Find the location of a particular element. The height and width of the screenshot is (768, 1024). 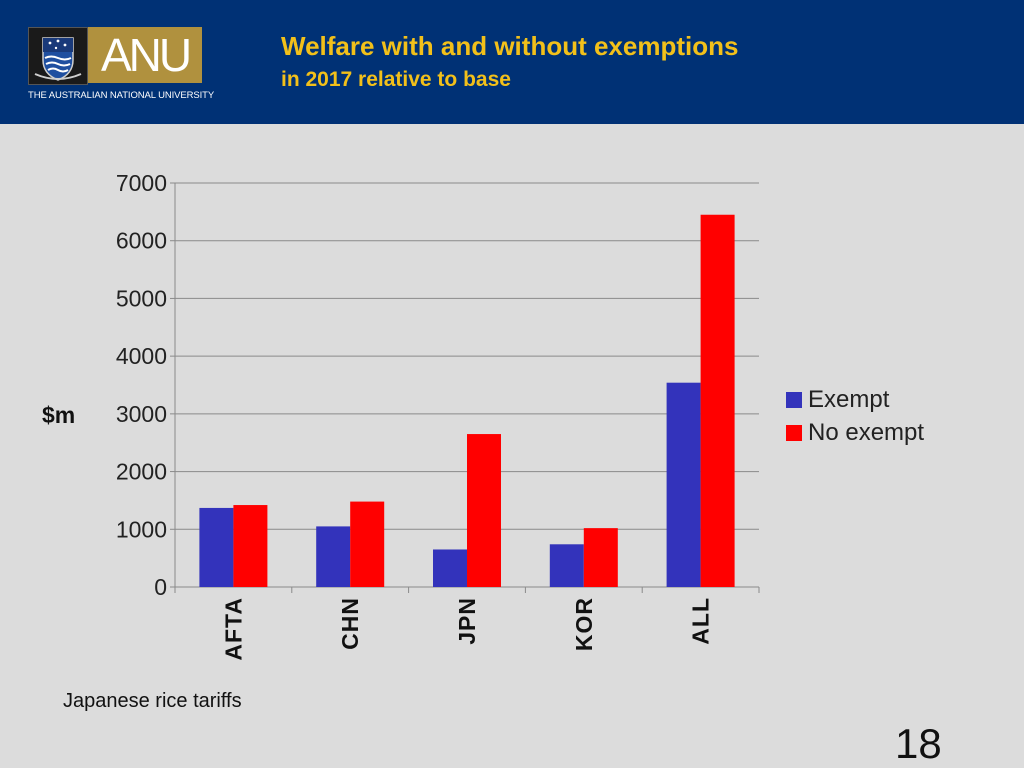

bar-no-exempt-chn is located at coordinates (367, 544).